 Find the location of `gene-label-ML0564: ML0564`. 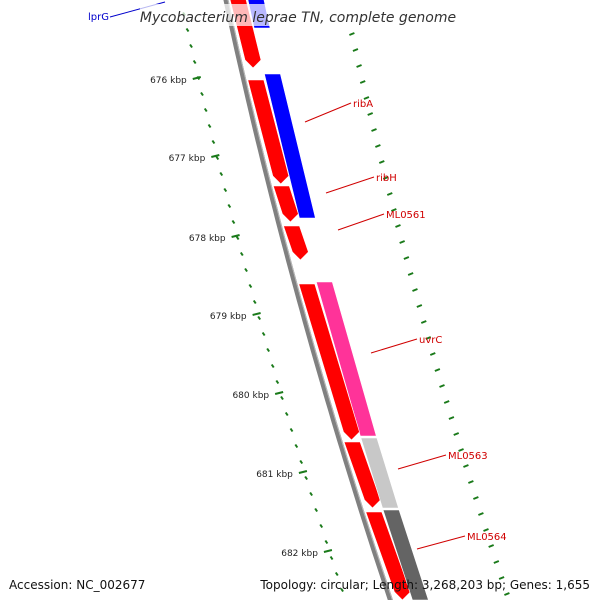

gene-label-ML0564: ML0564 is located at coordinates (487, 537).